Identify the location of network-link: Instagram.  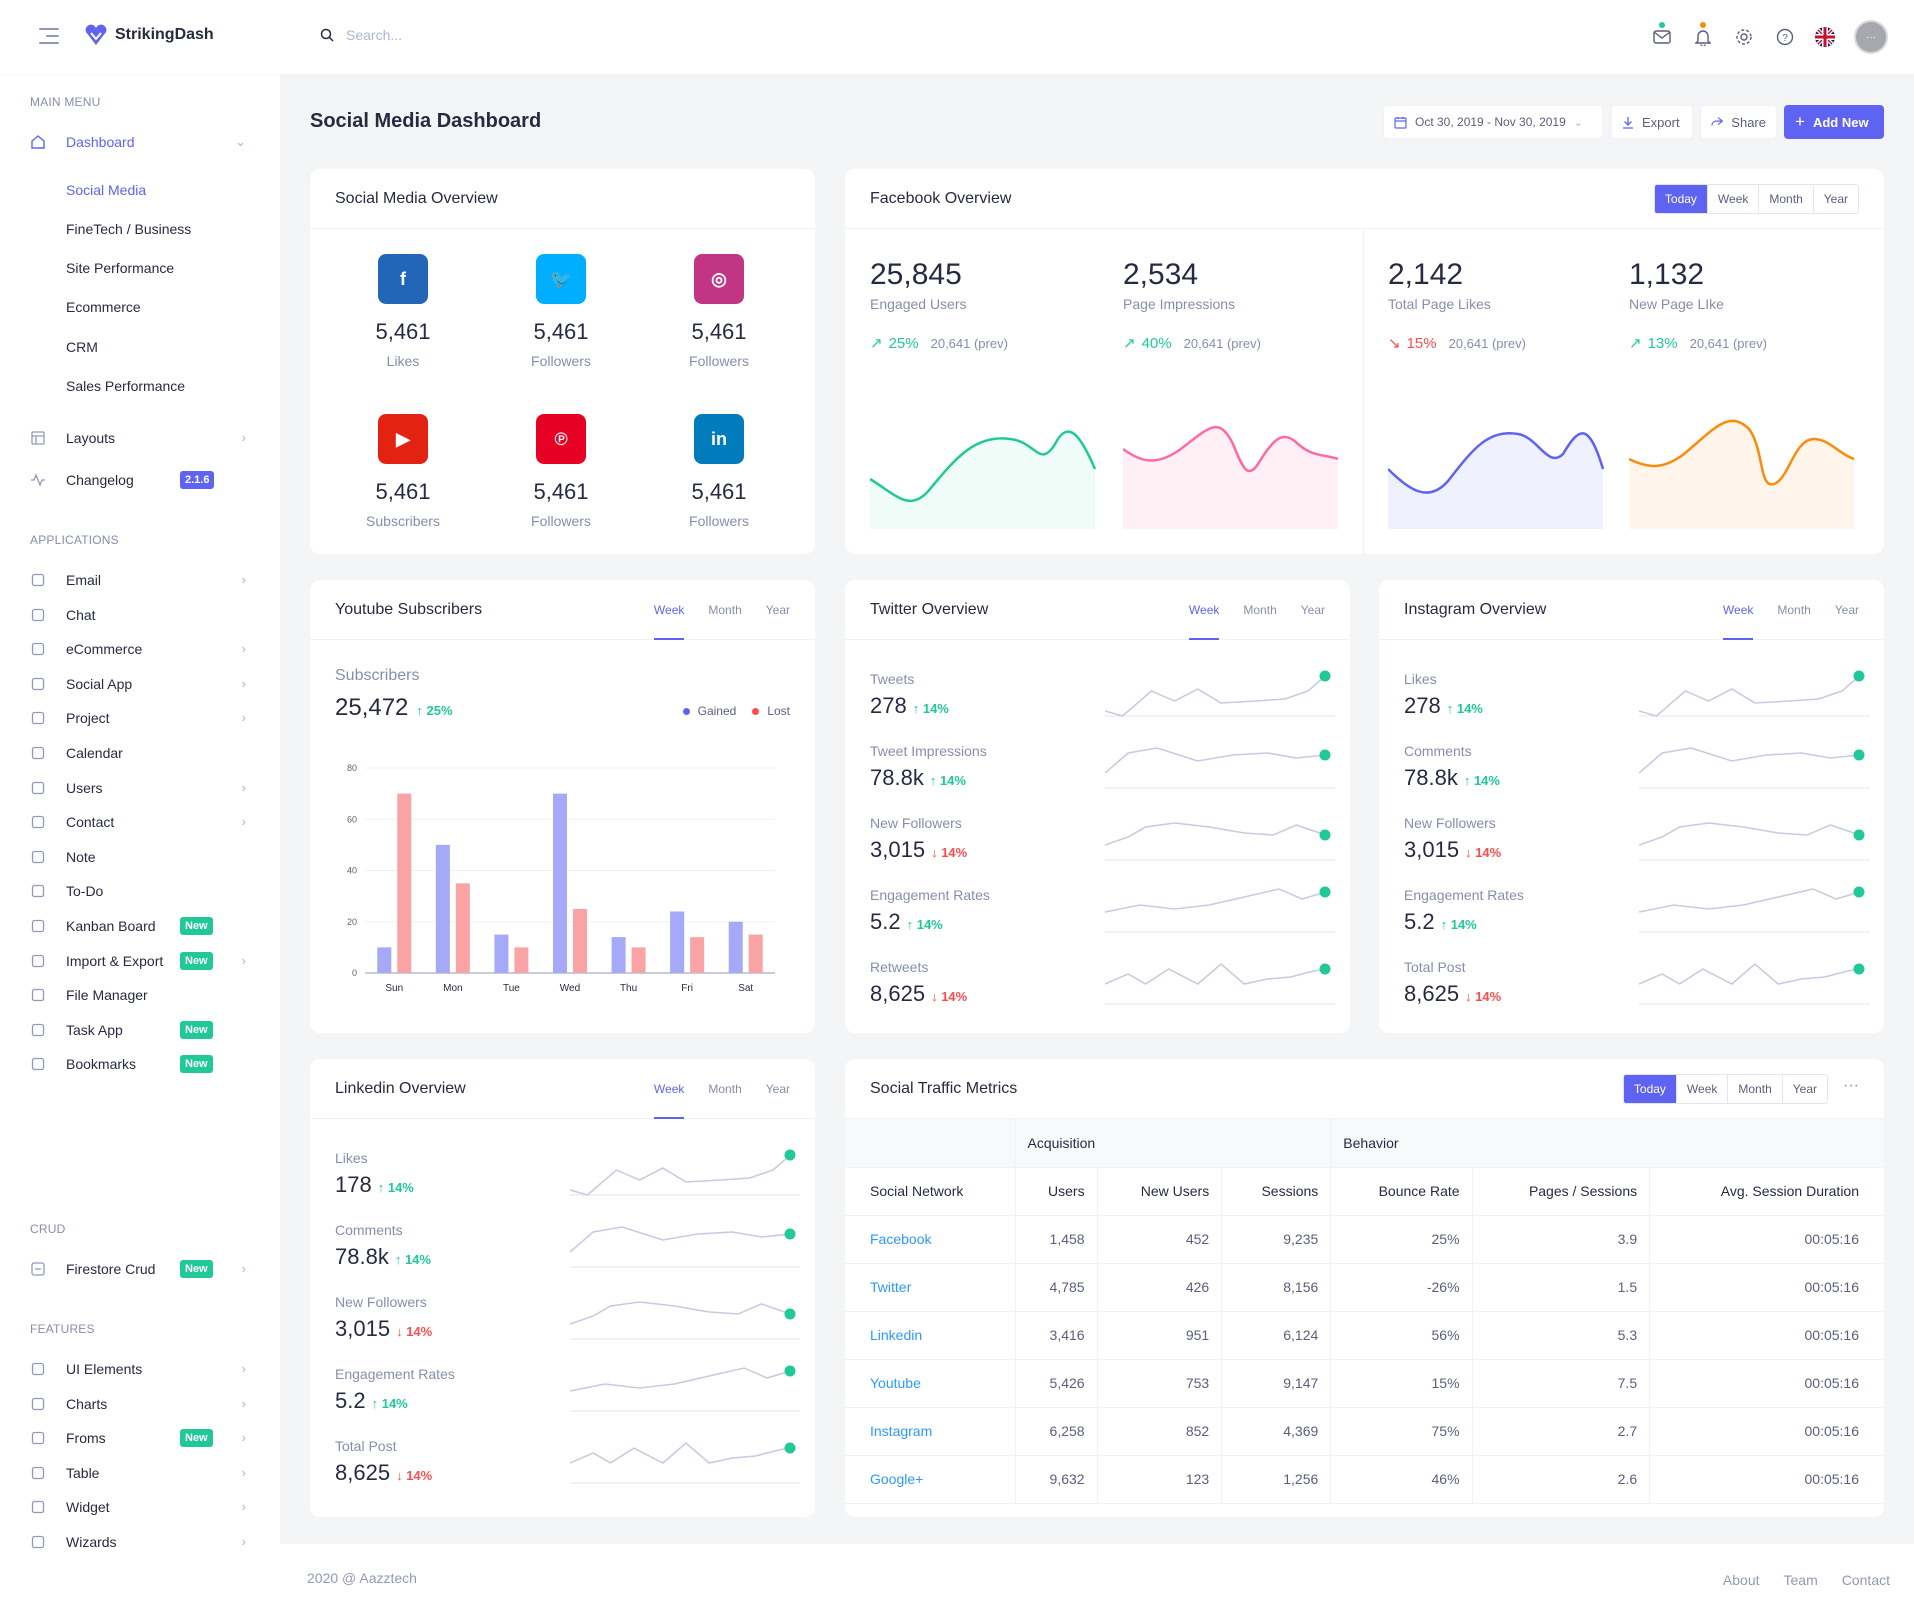
(930, 1431).